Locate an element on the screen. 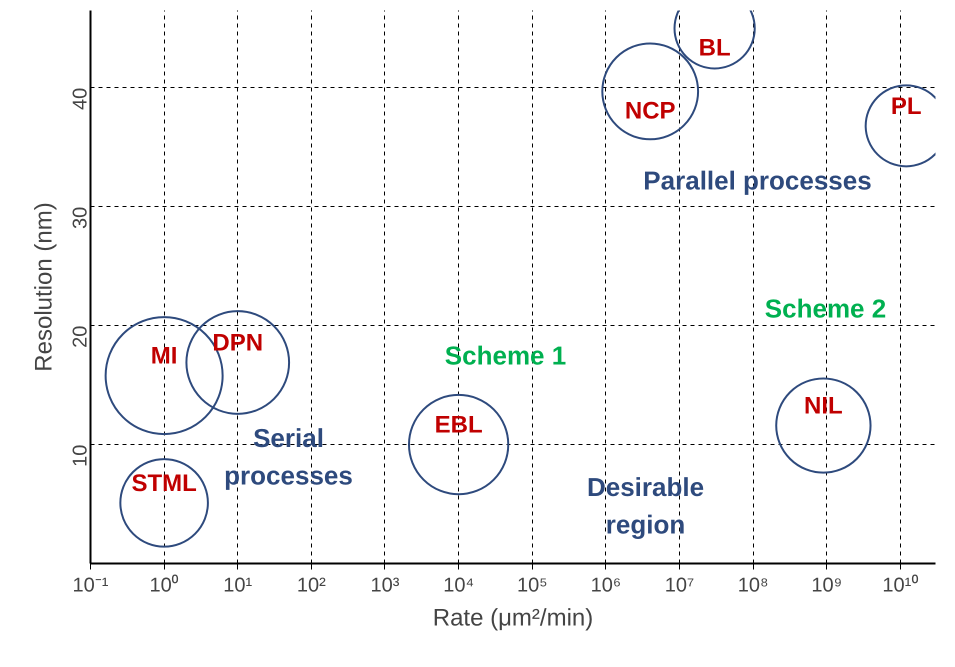 Image resolution: width=955 pixels, height=667 pixels. x-tick-label: 10⁸ is located at coordinates (753, 585).